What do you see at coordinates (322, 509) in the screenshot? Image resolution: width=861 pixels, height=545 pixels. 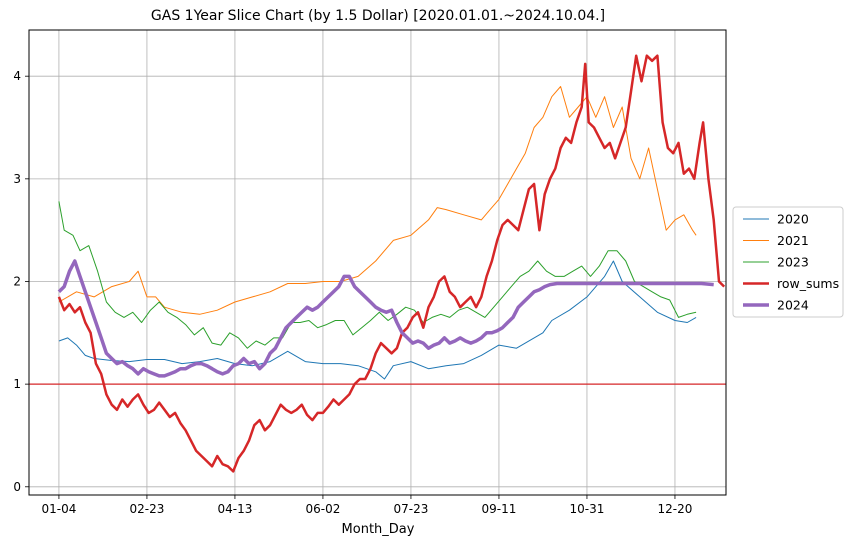 I see `x-tick-label: 06-02` at bounding box center [322, 509].